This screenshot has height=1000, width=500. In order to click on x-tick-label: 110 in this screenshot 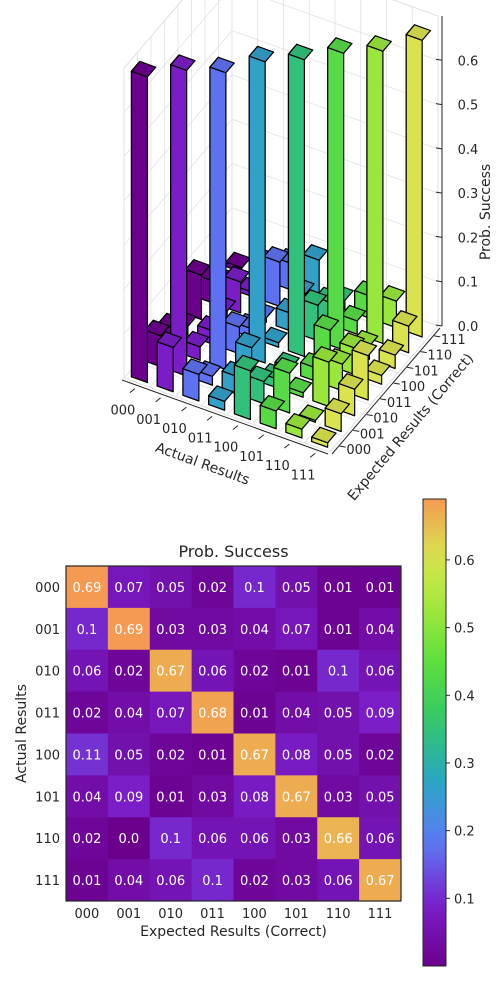, I will do `click(277, 466)`.